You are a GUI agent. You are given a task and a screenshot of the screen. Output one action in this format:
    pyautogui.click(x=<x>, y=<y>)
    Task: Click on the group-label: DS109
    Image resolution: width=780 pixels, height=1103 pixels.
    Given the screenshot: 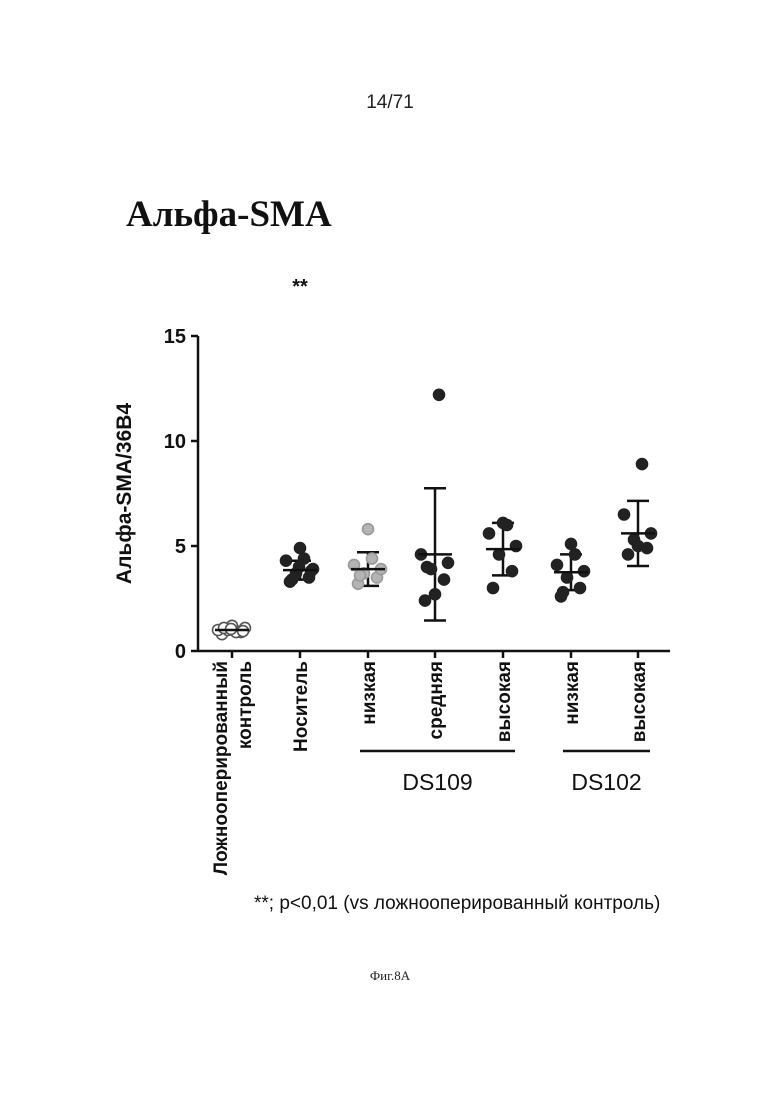 What is the action you would take?
    pyautogui.click(x=437, y=782)
    